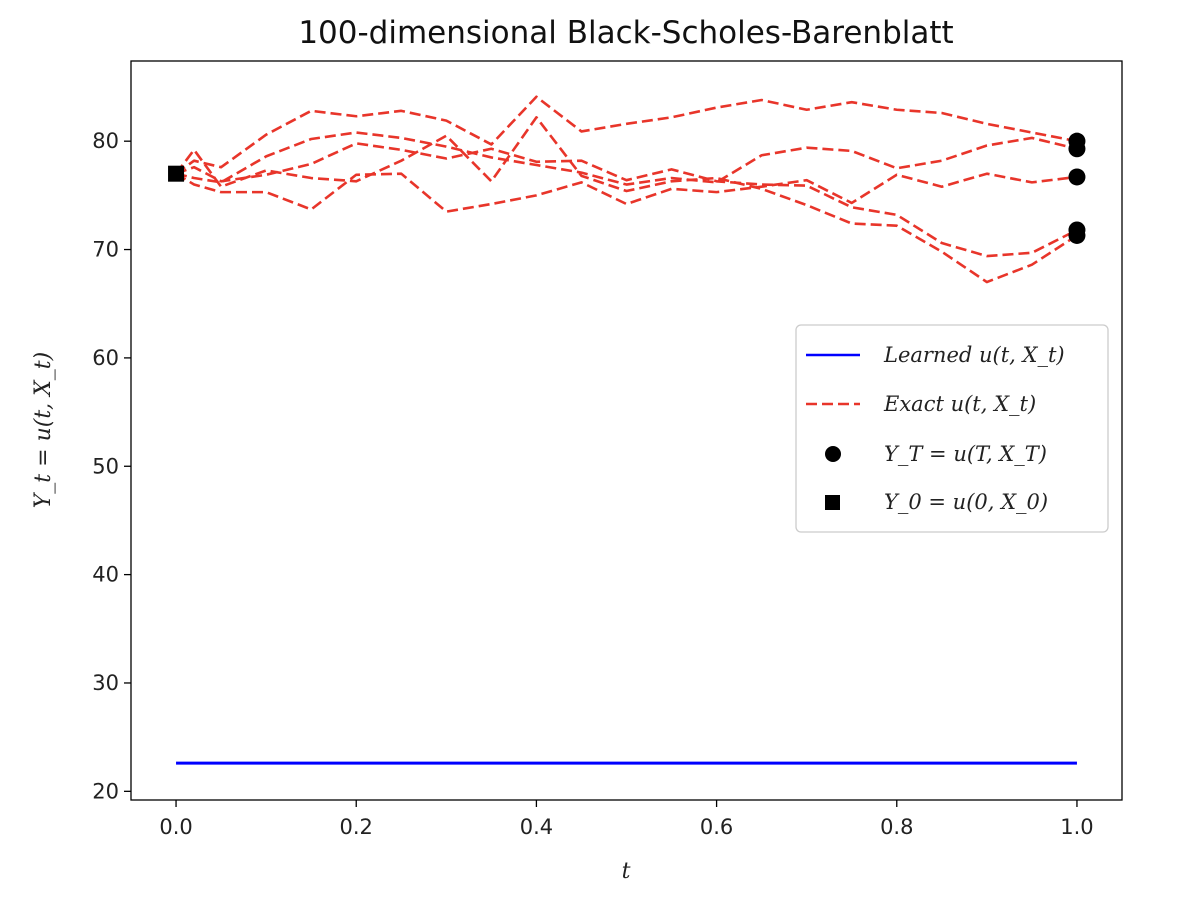 Image resolution: width=1190 pixels, height=898 pixels. I want to click on legend-initial-label: Y_0 = u(0, X_0), so click(966, 502).